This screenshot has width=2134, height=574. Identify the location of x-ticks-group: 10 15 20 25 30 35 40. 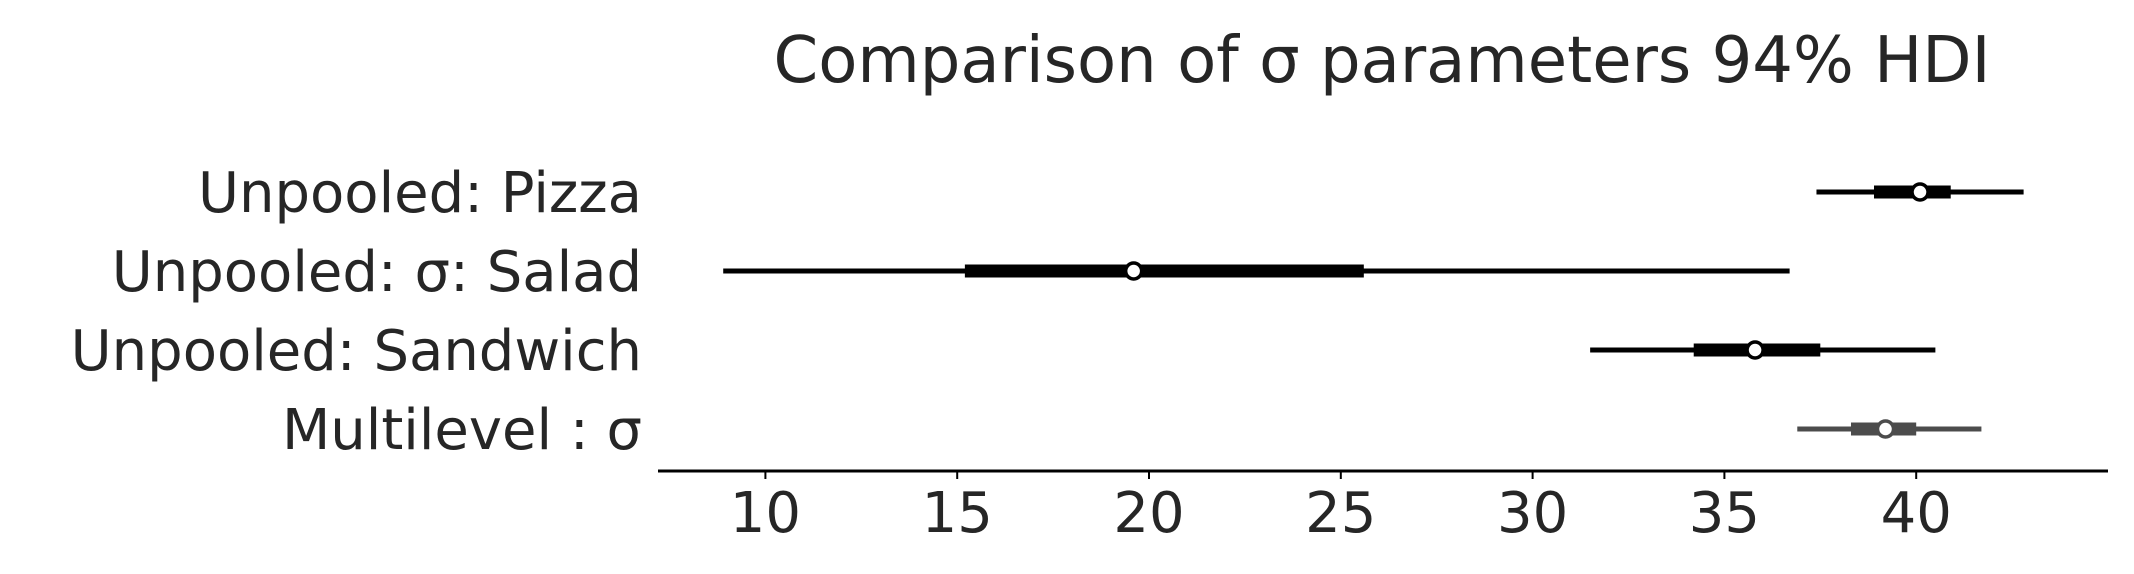
(1341, 508).